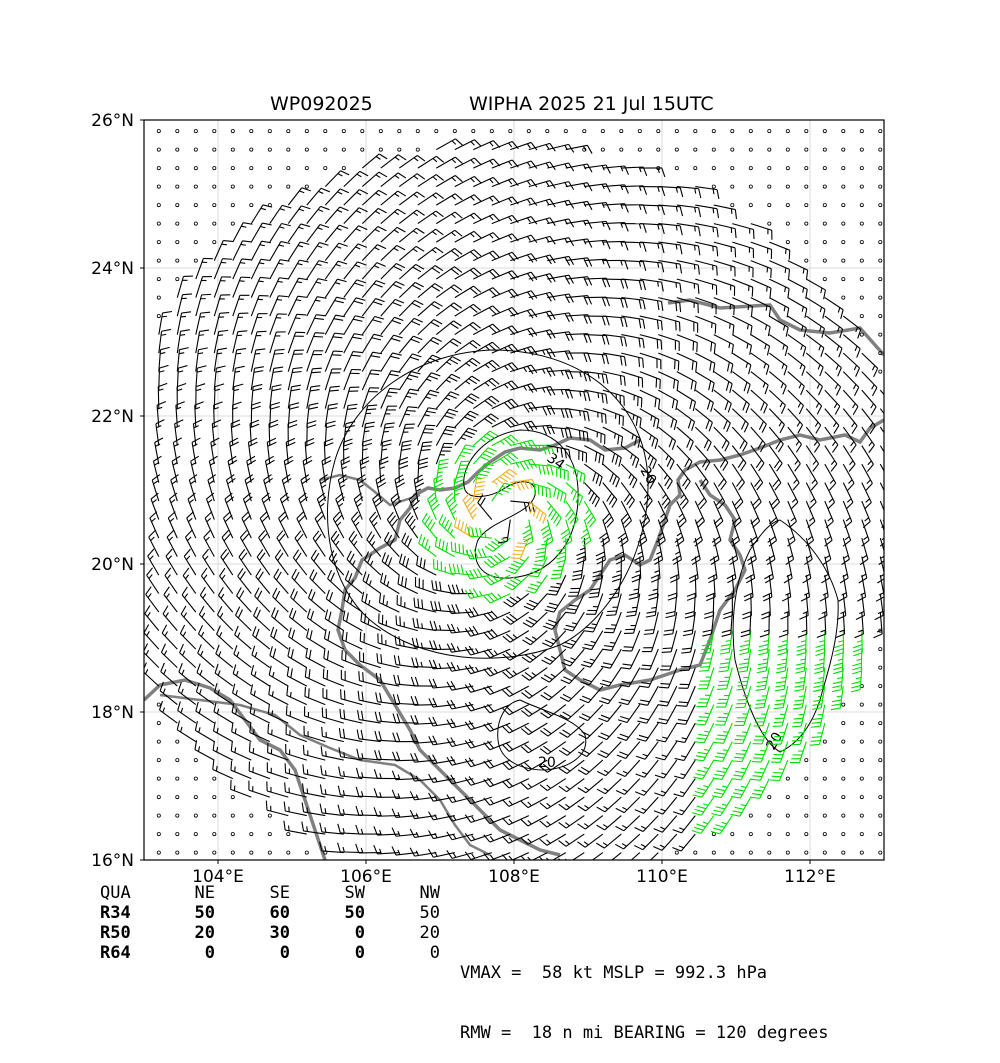 The image size is (1000, 1063). What do you see at coordinates (120, 933) in the screenshot?
I see `table-cell: R50` at bounding box center [120, 933].